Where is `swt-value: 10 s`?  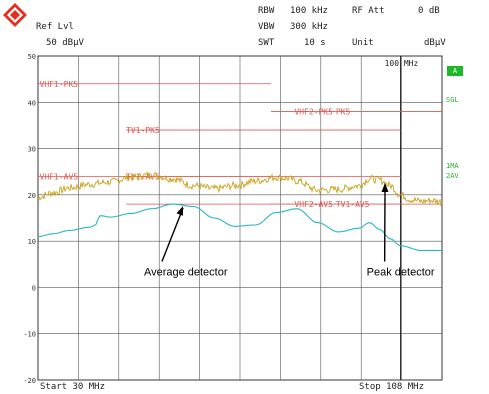 swt-value: 10 s is located at coordinates (315, 43).